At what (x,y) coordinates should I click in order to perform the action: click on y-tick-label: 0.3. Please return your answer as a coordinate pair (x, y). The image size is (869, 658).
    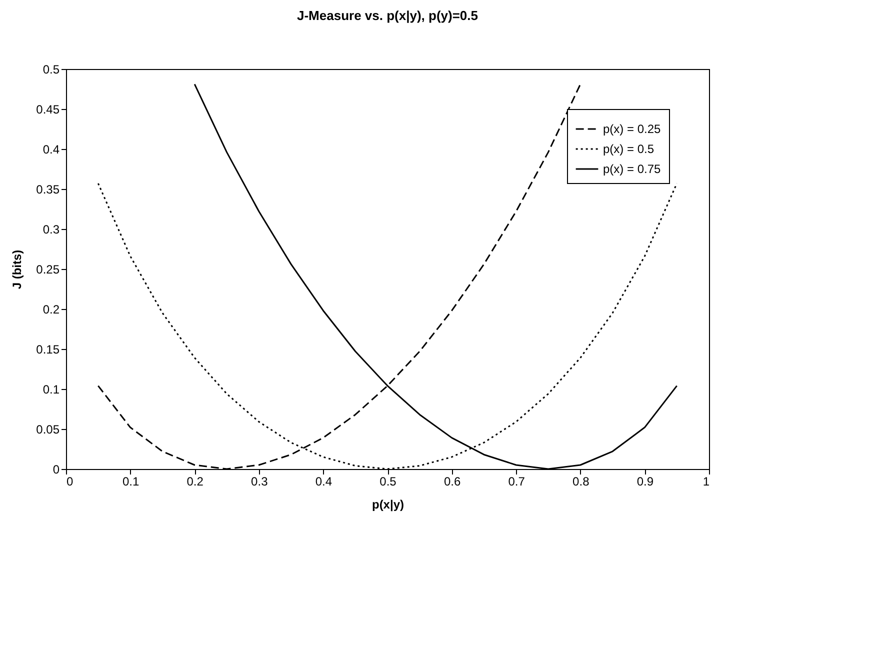
    Looking at the image, I should click on (51, 229).